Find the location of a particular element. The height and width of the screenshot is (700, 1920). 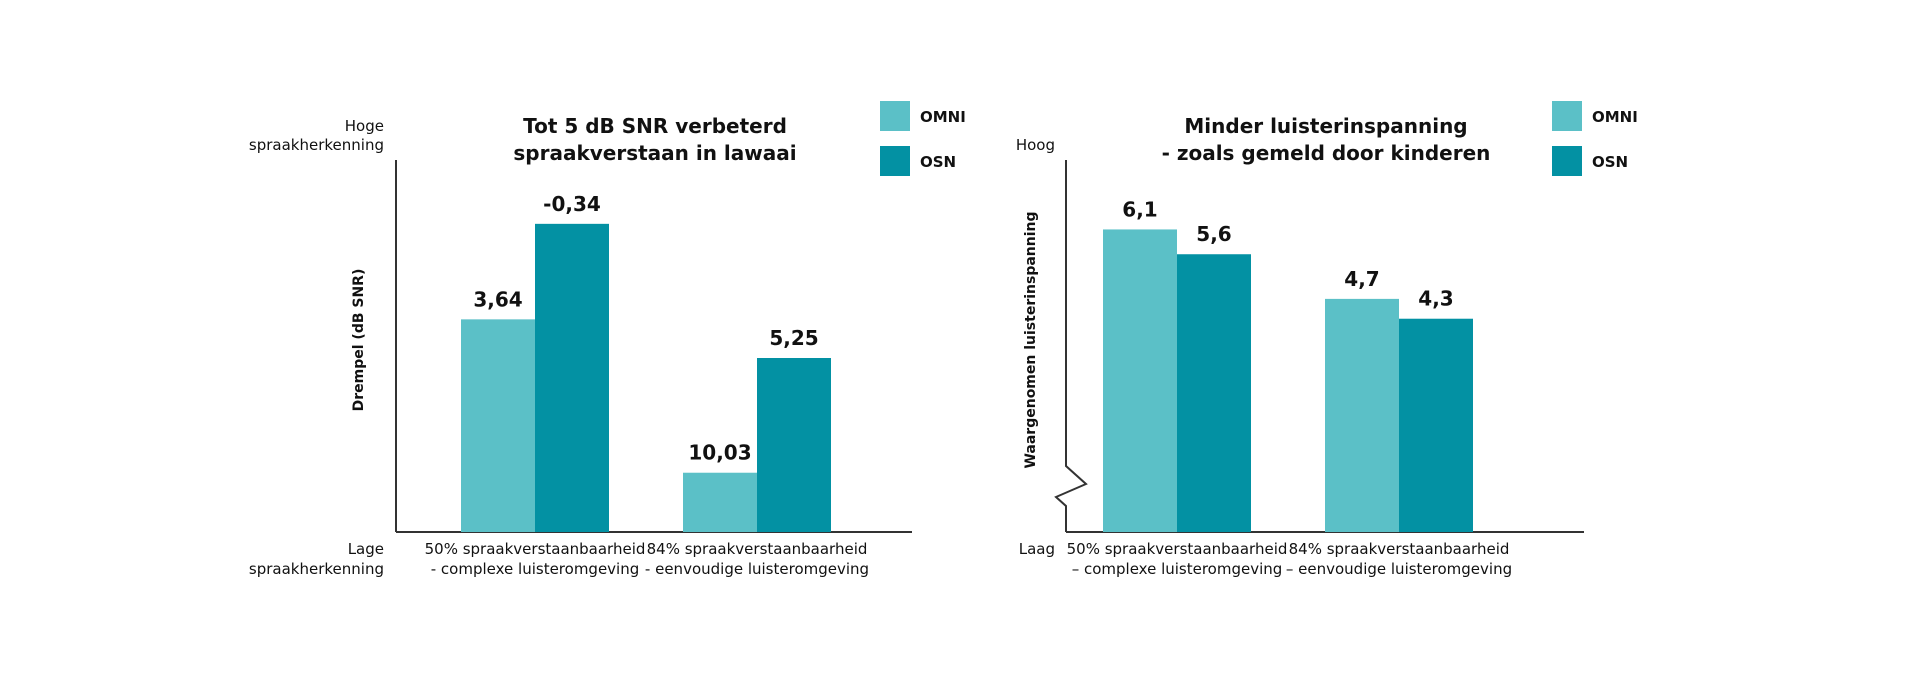

bar-value-label: 3,64 is located at coordinates (497, 299).